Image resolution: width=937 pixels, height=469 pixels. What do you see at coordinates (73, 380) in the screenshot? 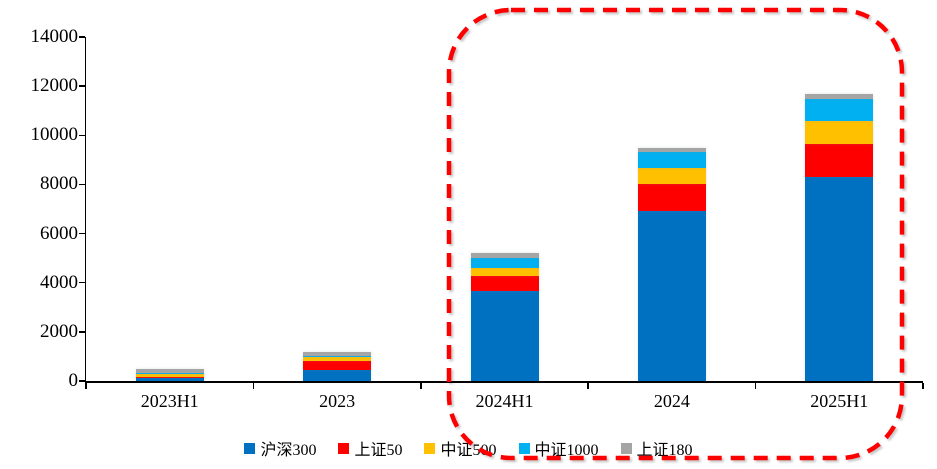
I see `y-axis-tick-label: 0` at bounding box center [73, 380].